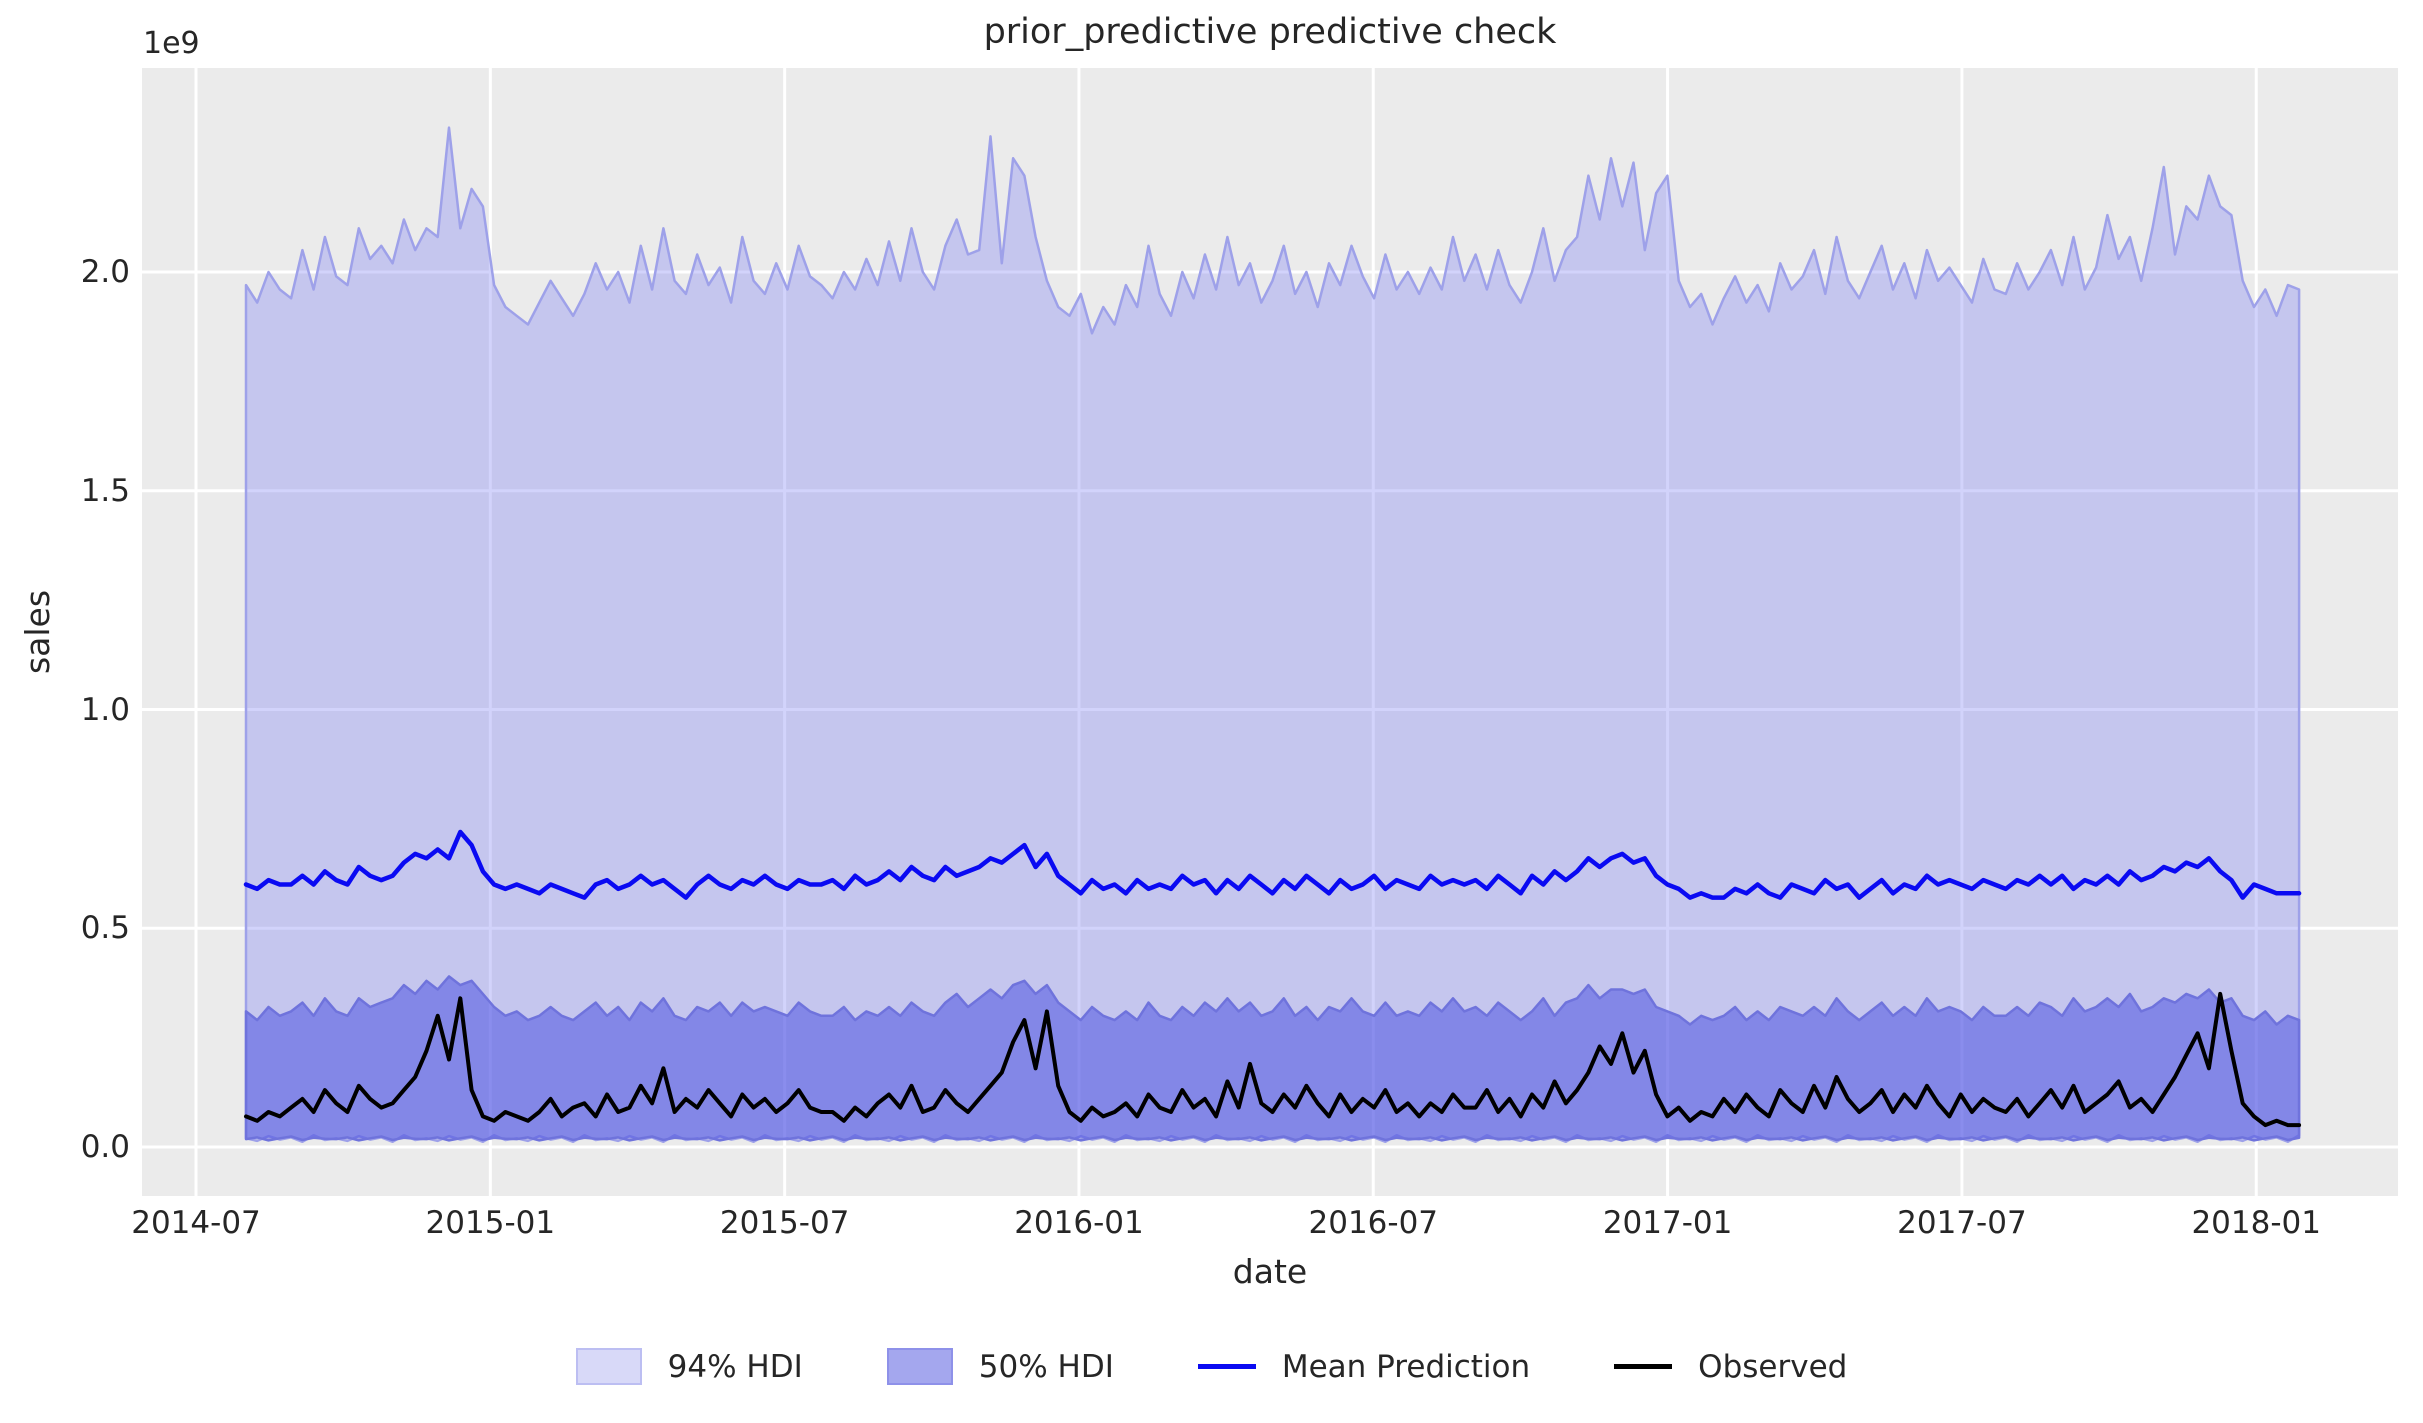  What do you see at coordinates (784, 1223) in the screenshot?
I see `x-tick-label: 2015-07` at bounding box center [784, 1223].